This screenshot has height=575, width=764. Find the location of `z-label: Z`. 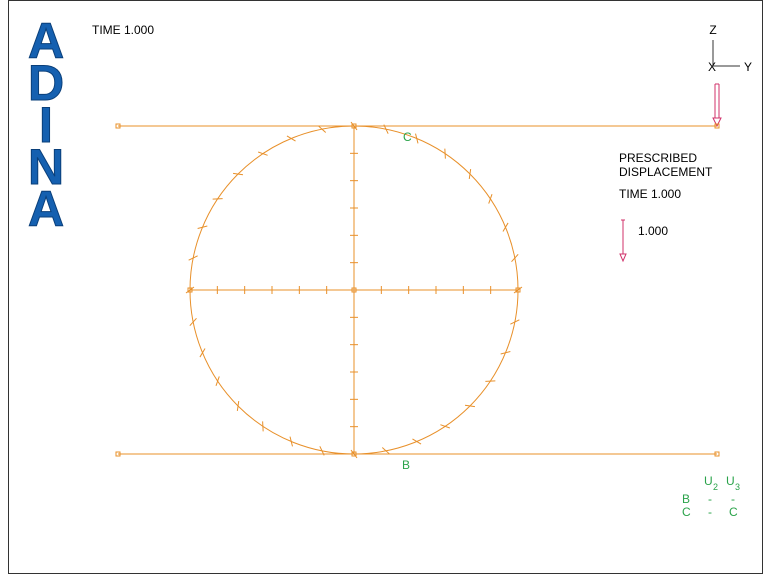

z-label: Z is located at coordinates (712, 30).